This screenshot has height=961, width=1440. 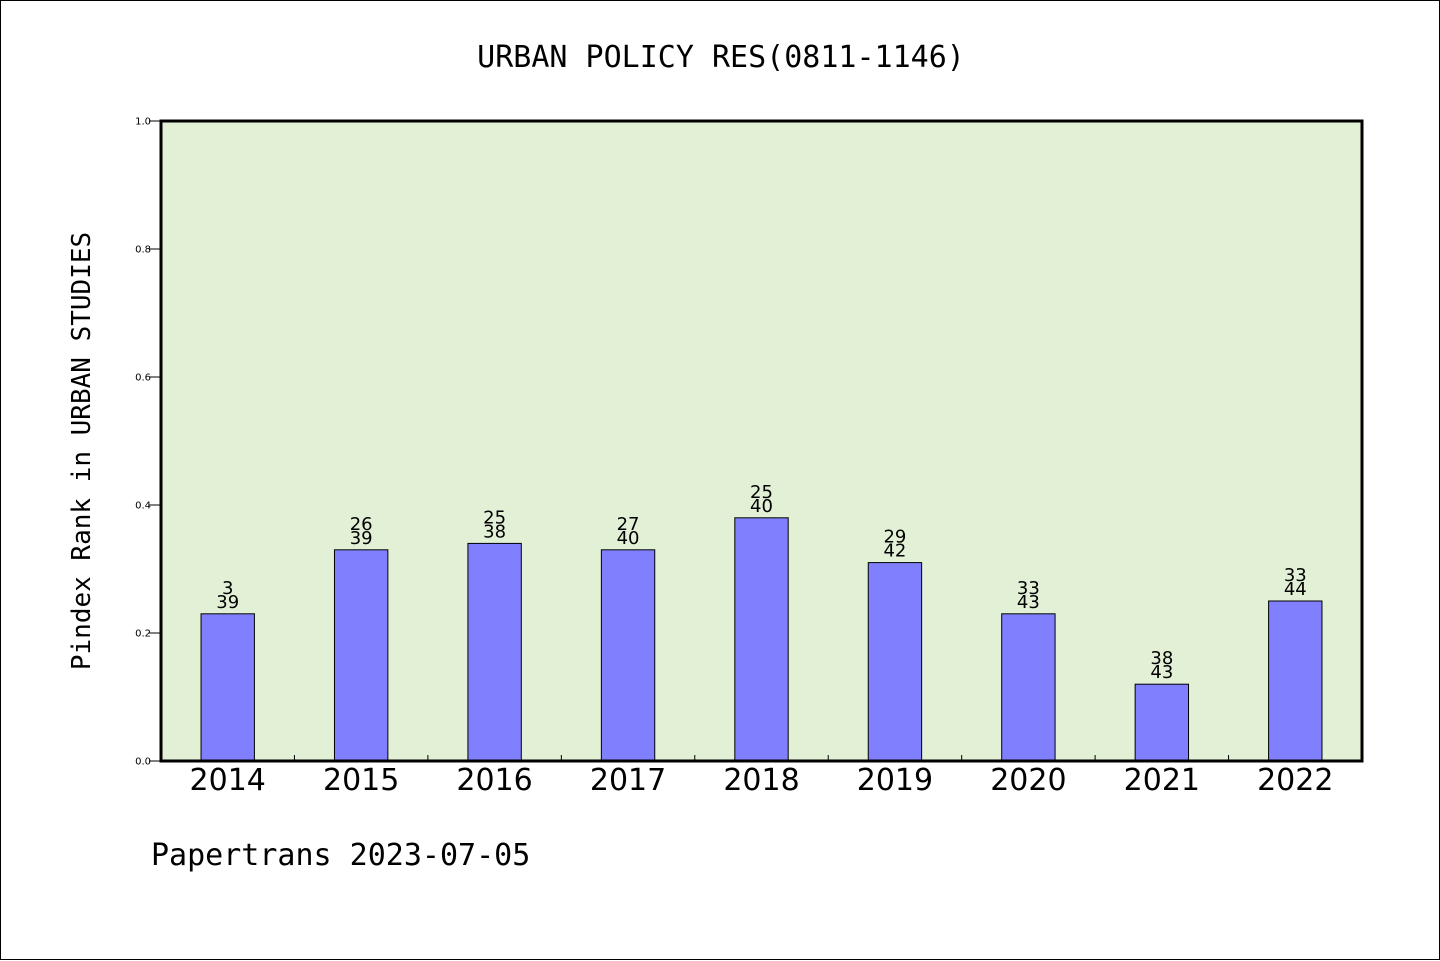 What do you see at coordinates (143, 250) in the screenshot?
I see `y-tick-label: 0.8` at bounding box center [143, 250].